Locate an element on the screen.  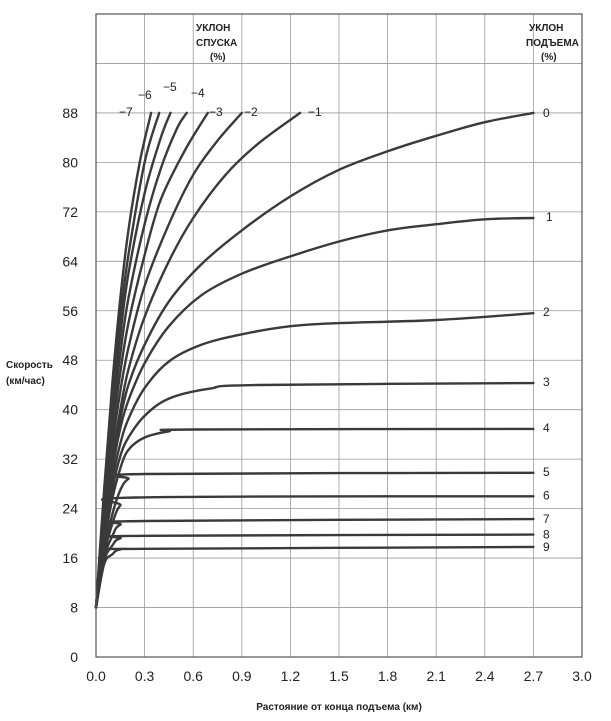
series-label: 8 is located at coordinates (546, 535).